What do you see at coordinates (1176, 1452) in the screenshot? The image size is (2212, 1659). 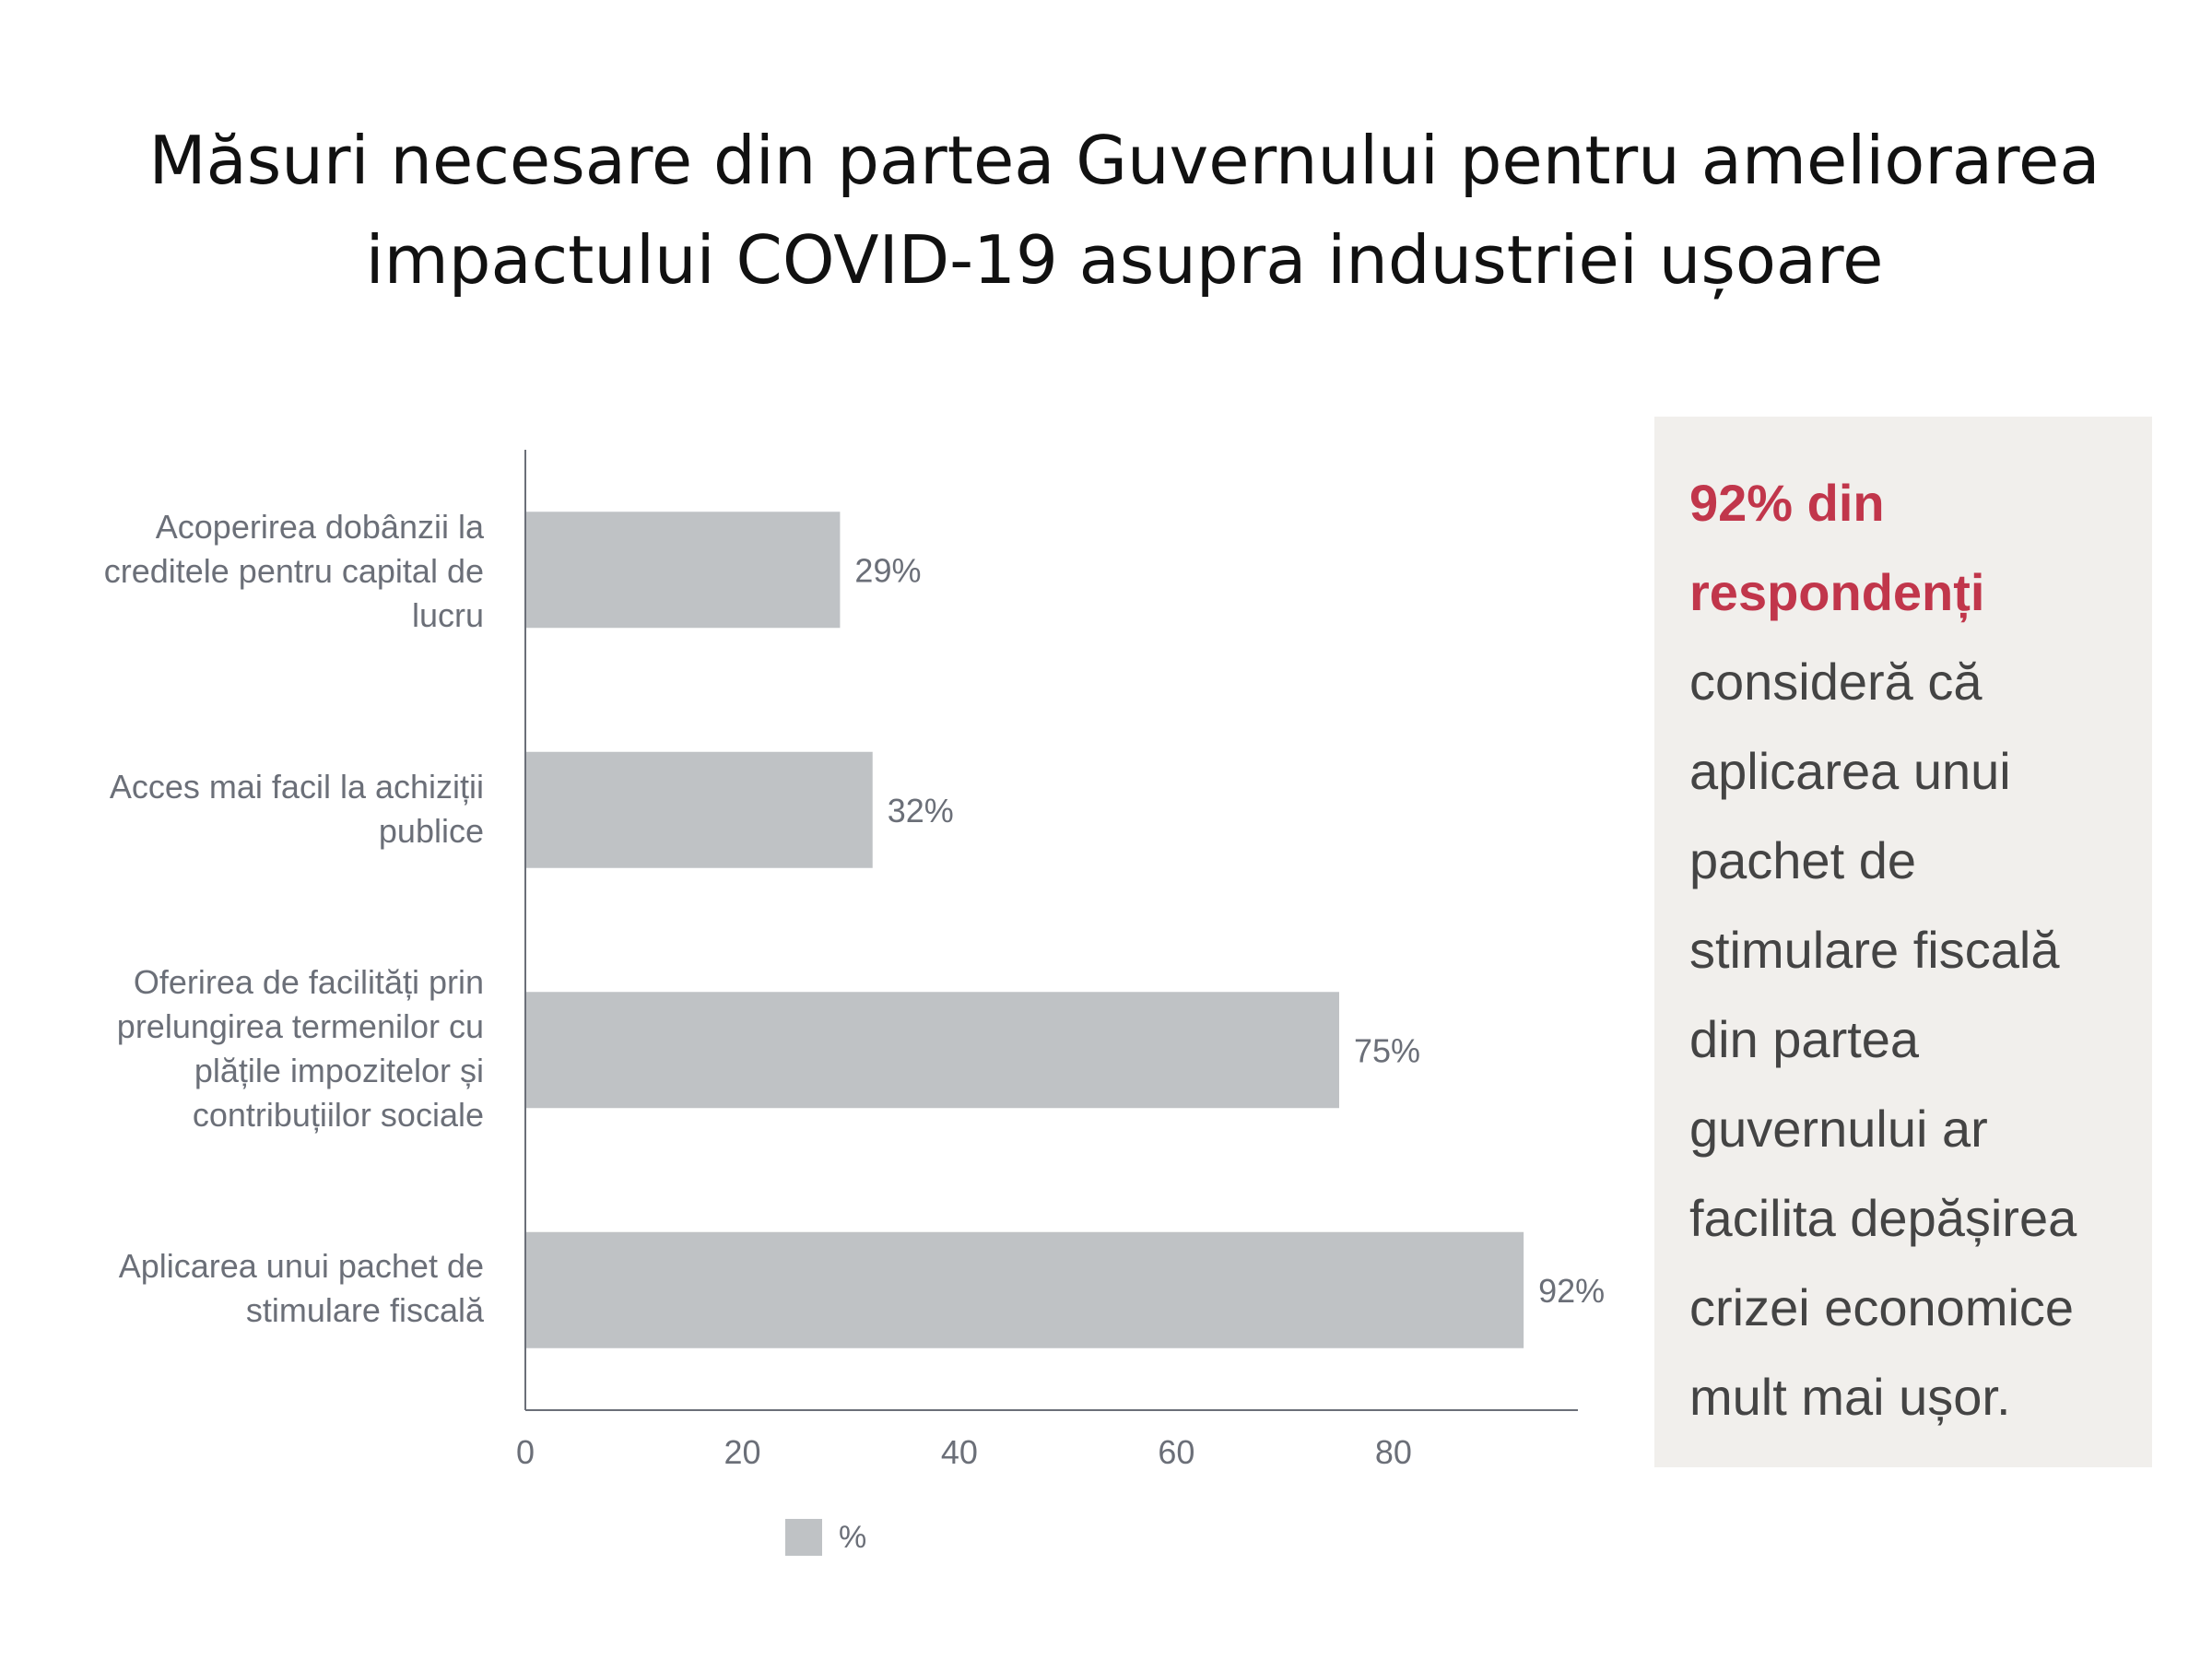 I see `x-tick-label-3: 60` at bounding box center [1176, 1452].